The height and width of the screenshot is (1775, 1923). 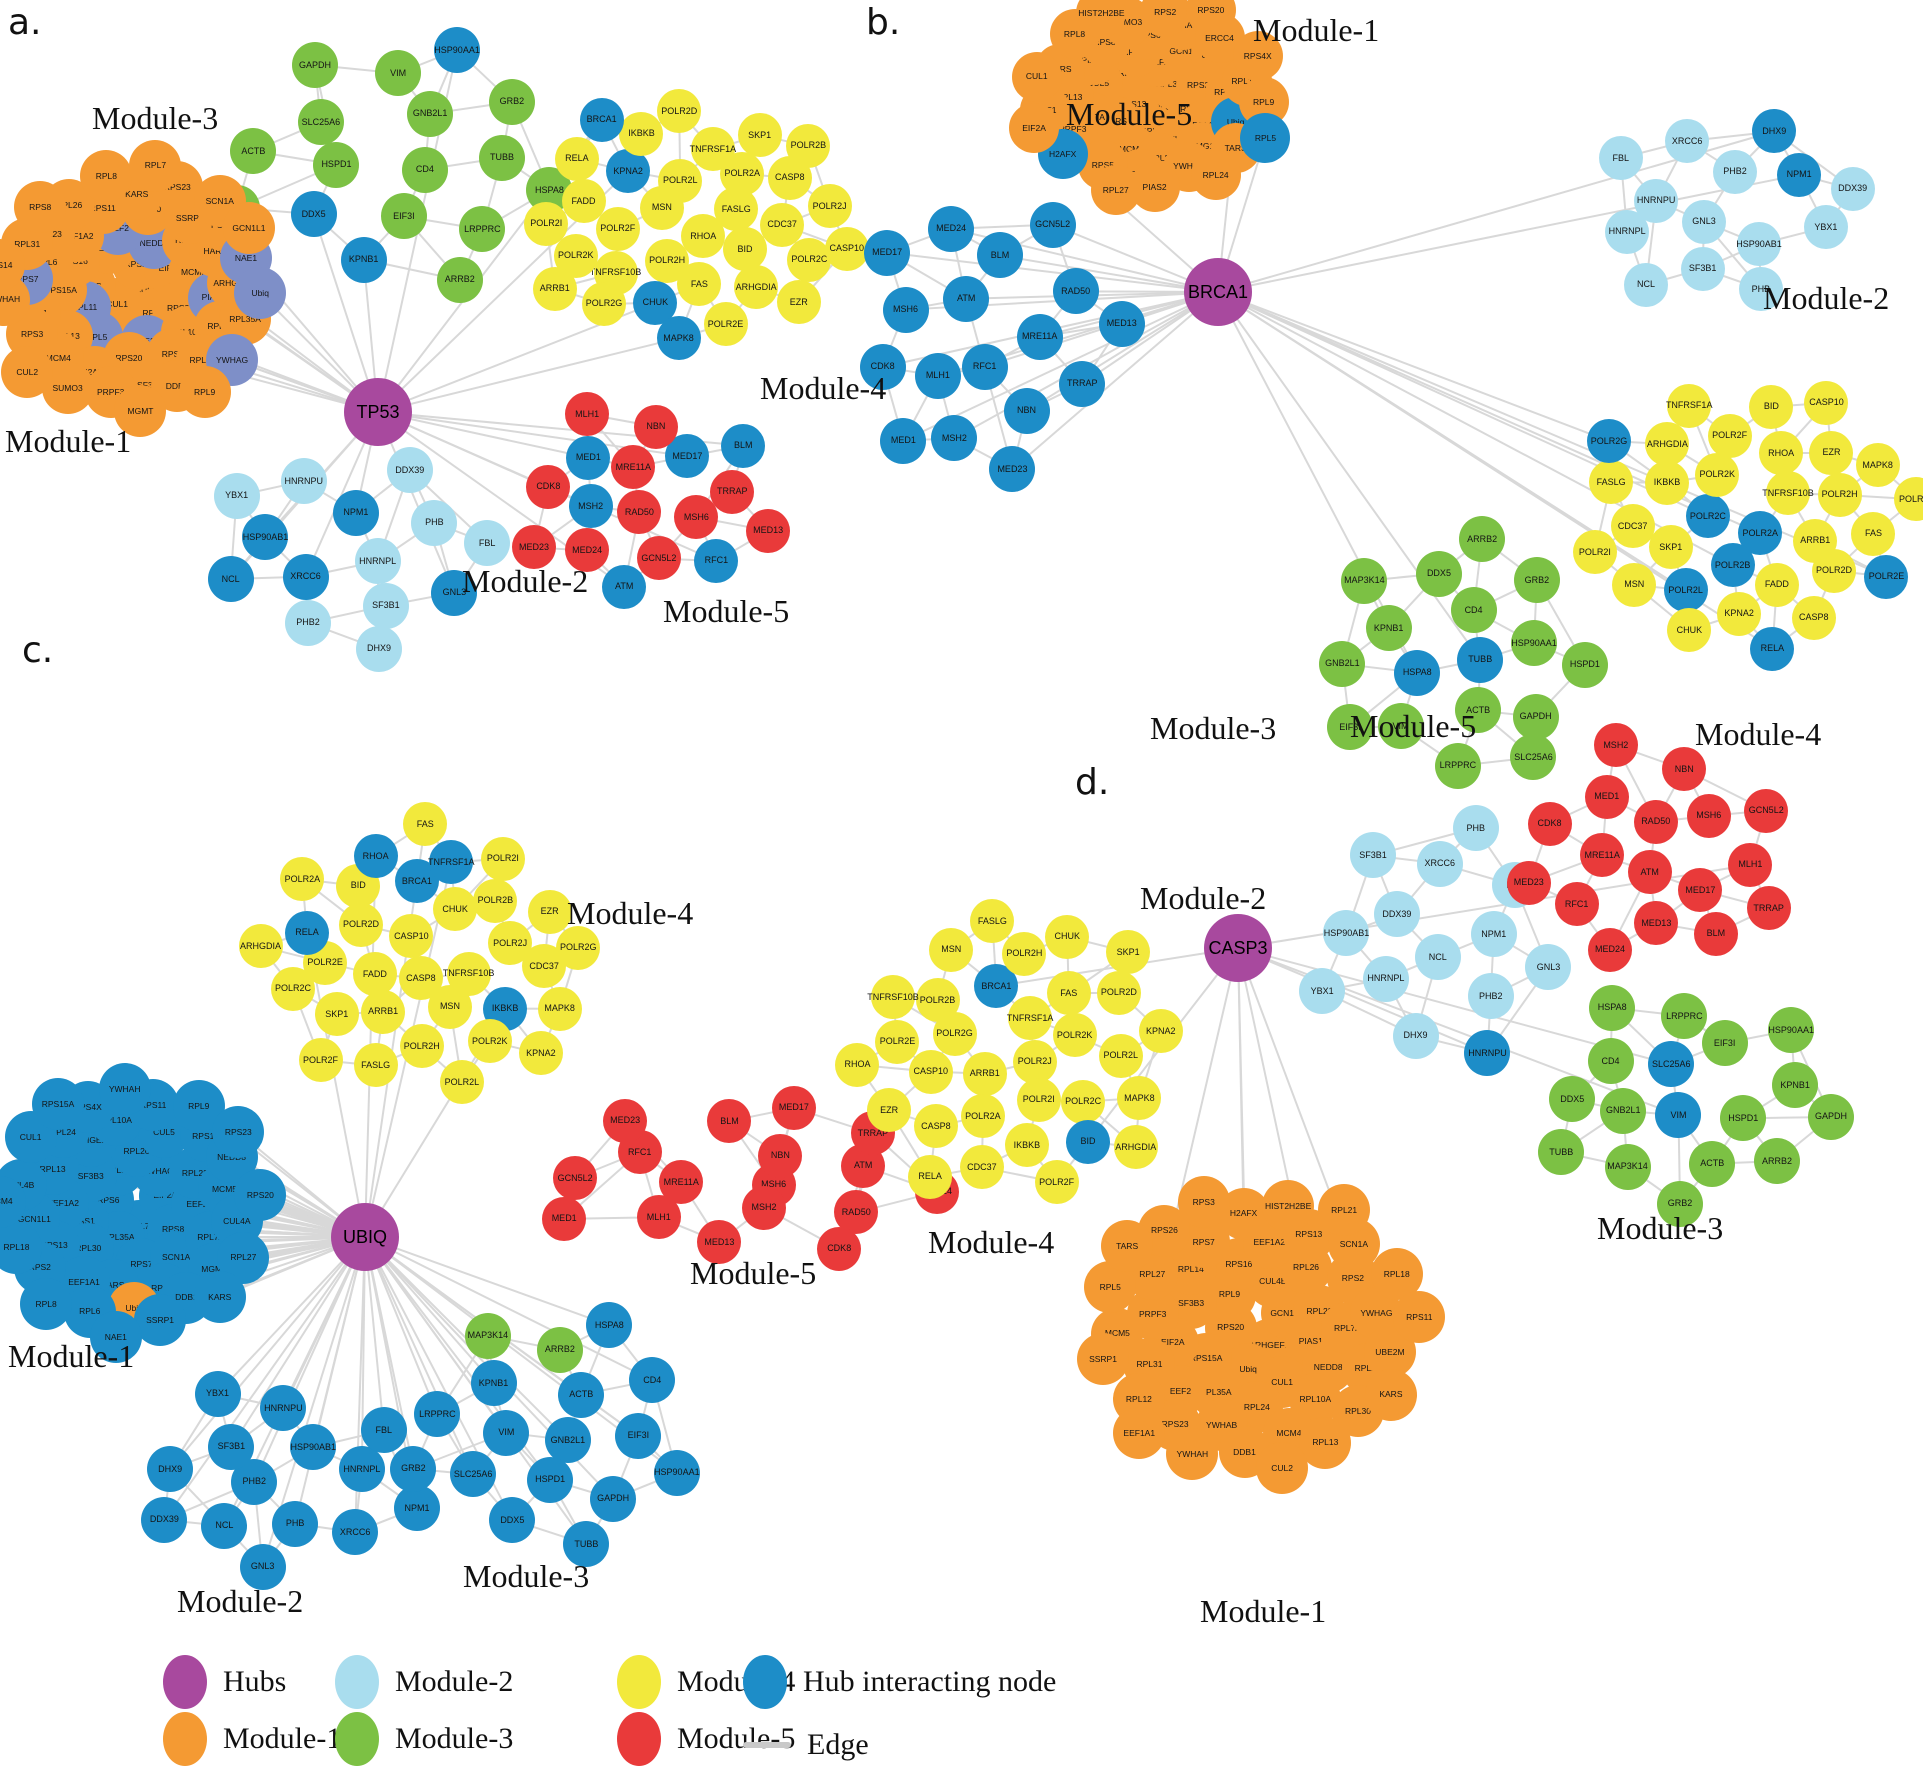 I want to click on node-RPL8: RPL8, so click(x=46, y=1304).